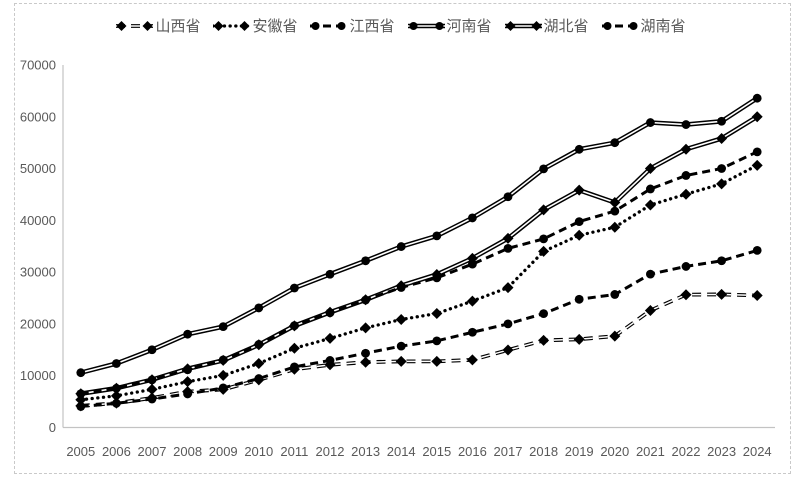  What do you see at coordinates (757, 451) in the screenshot?
I see `x-axis-tick-label: 2024` at bounding box center [757, 451].